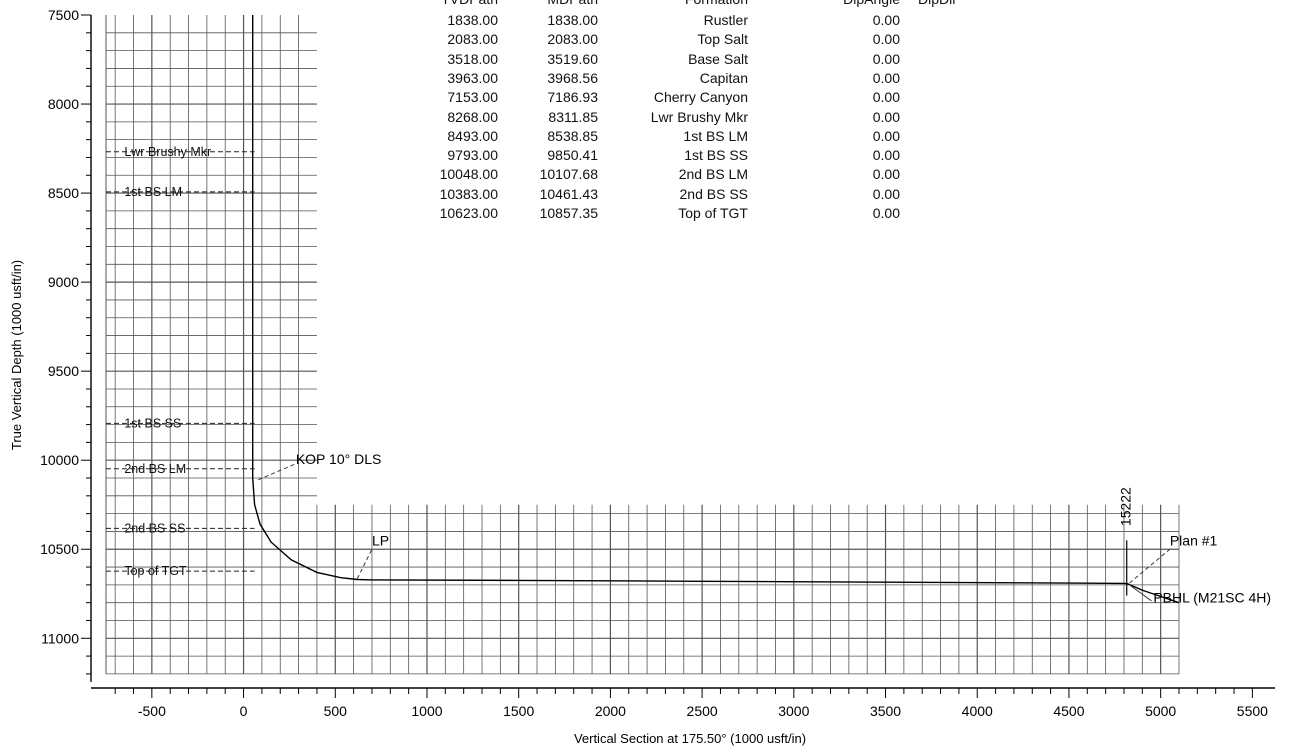  Describe the element at coordinates (468, 193) in the screenshot. I see `table-cell: 10383.00` at that location.